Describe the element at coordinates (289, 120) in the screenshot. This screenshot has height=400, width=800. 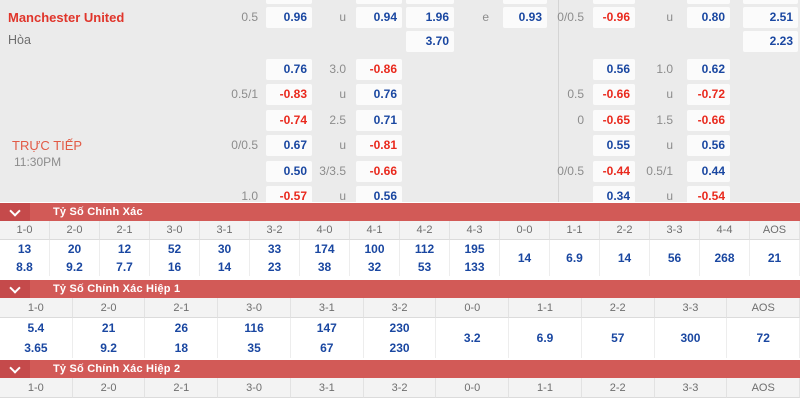
I see `odds-box: -0.74` at that location.